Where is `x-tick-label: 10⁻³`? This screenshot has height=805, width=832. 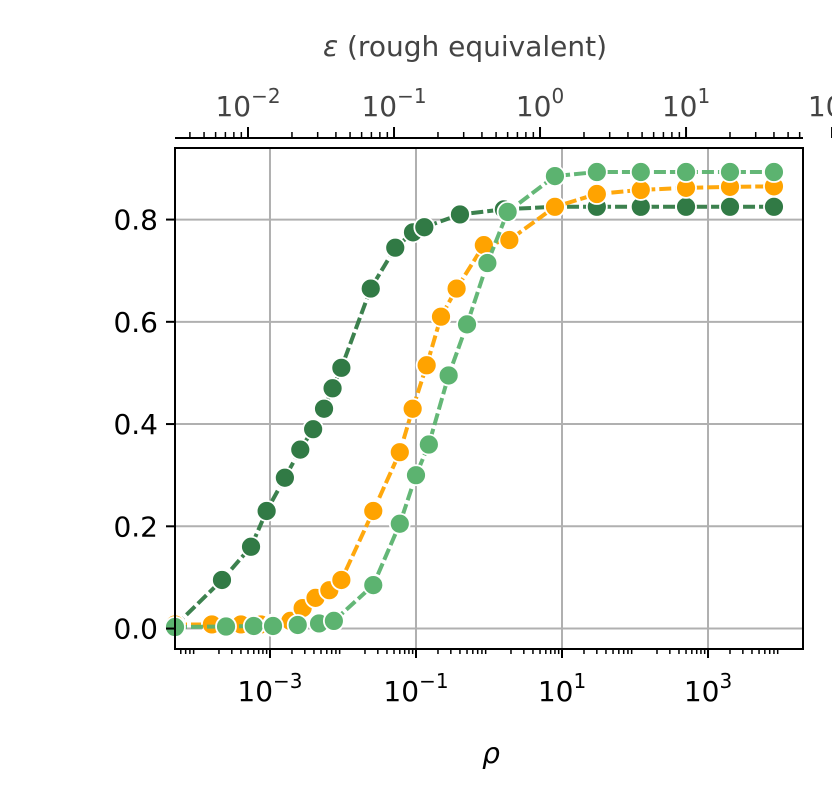
x-tick-label: 10⁻³ is located at coordinates (269, 688).